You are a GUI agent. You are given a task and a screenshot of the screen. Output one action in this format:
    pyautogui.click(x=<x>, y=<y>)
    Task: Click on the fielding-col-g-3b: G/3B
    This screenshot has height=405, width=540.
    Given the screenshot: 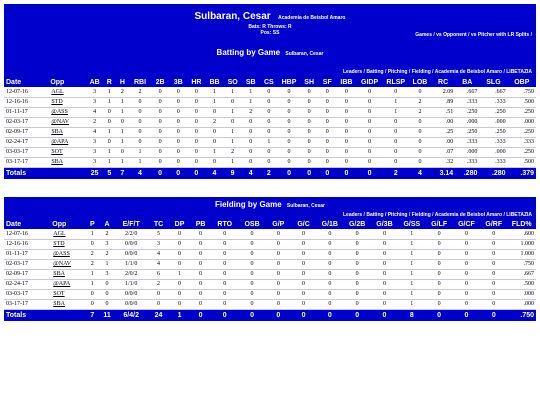 What is the action you would take?
    pyautogui.click(x=384, y=224)
    